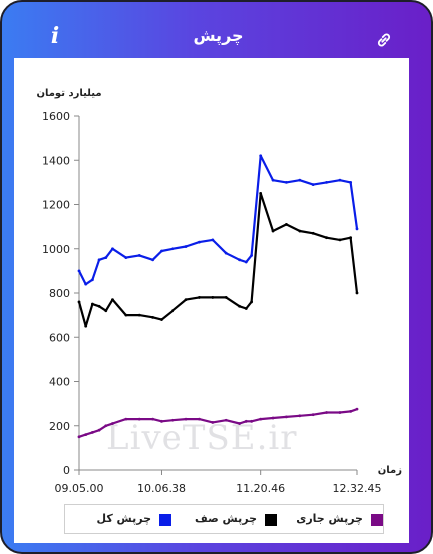 The height and width of the screenshot is (554, 433). I want to click on y-tick-label: 200, so click(59, 426).